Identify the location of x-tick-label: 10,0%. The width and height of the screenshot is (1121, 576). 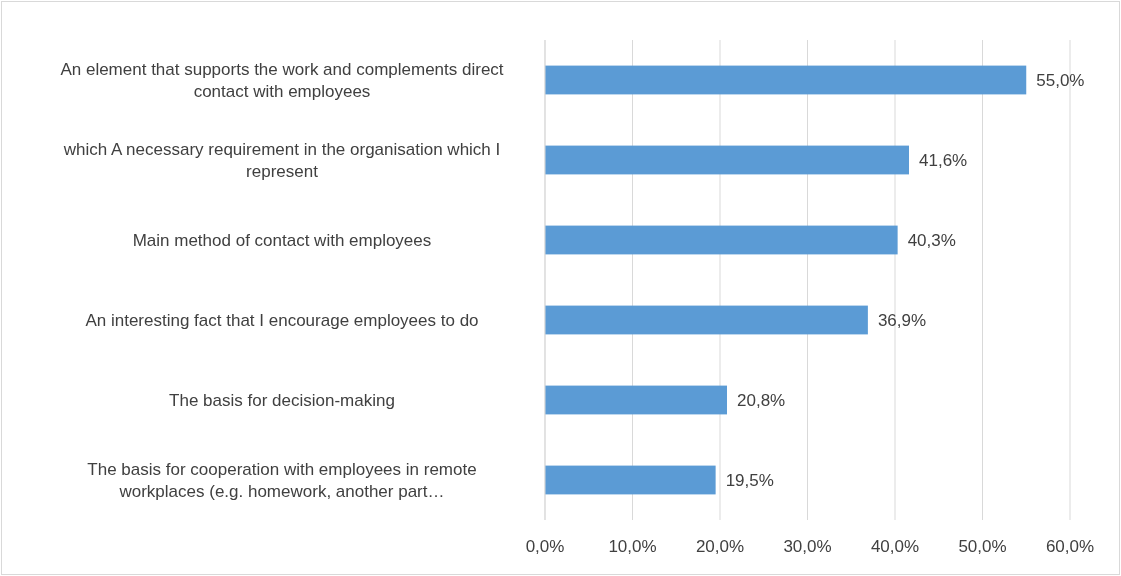
(632, 546).